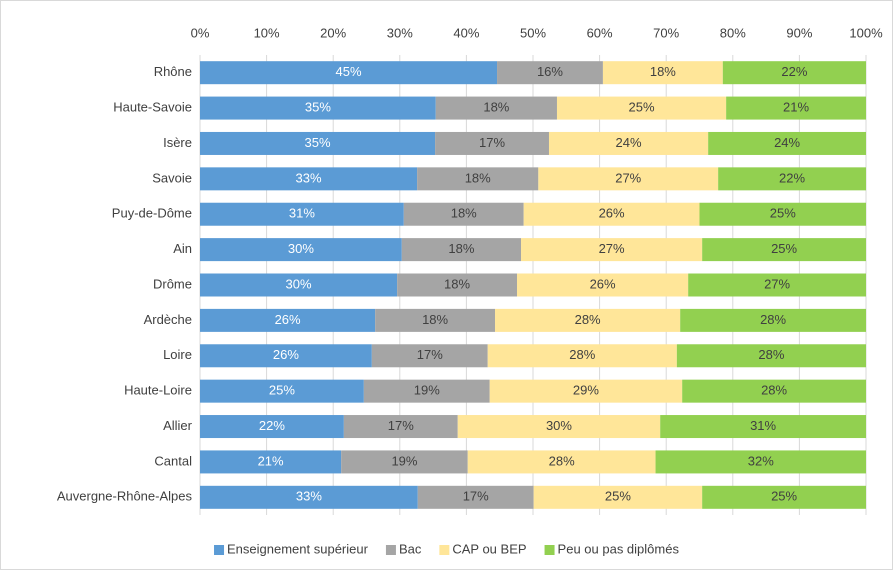  What do you see at coordinates (466, 32) in the screenshot?
I see `x-tick-label: 40%` at bounding box center [466, 32].